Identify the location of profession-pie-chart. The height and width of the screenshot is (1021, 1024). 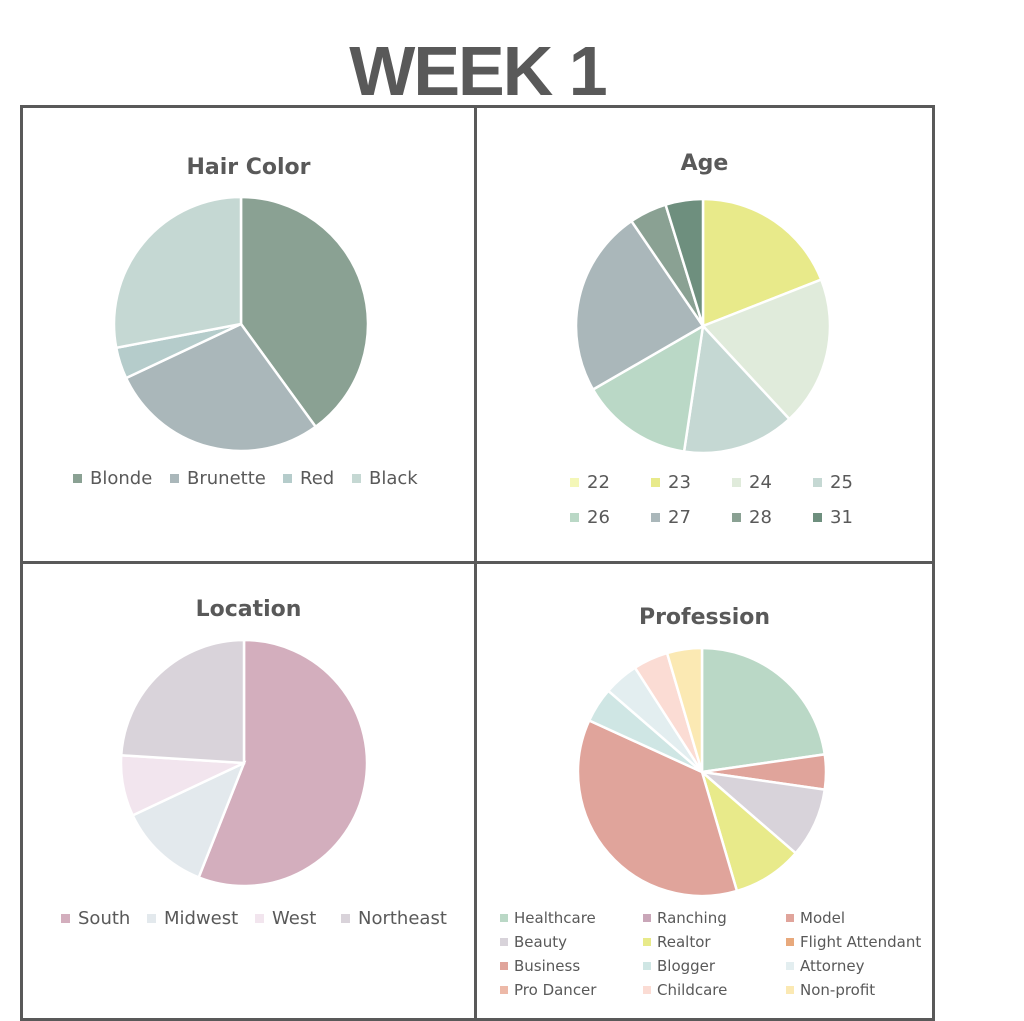
(702, 772).